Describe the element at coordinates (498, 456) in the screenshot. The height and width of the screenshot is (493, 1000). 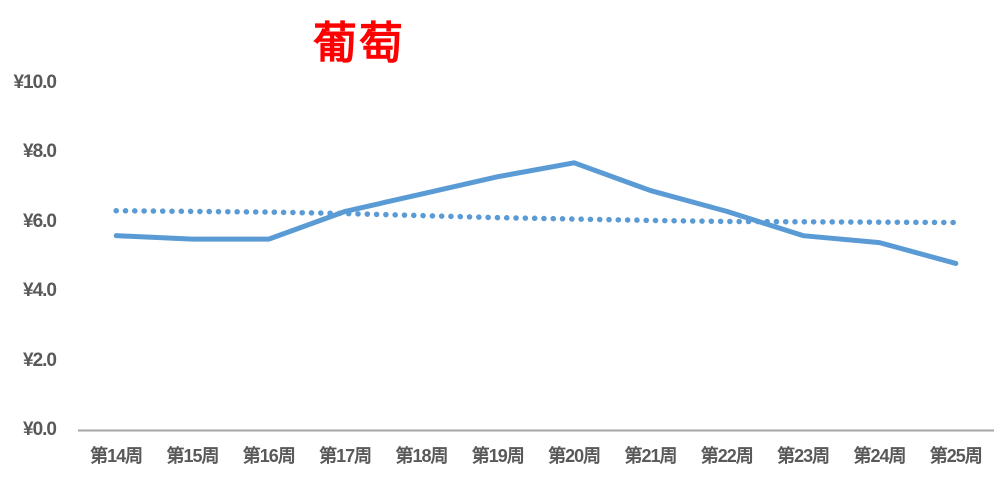
I see `x-axis-tick-label: 第19周` at that location.